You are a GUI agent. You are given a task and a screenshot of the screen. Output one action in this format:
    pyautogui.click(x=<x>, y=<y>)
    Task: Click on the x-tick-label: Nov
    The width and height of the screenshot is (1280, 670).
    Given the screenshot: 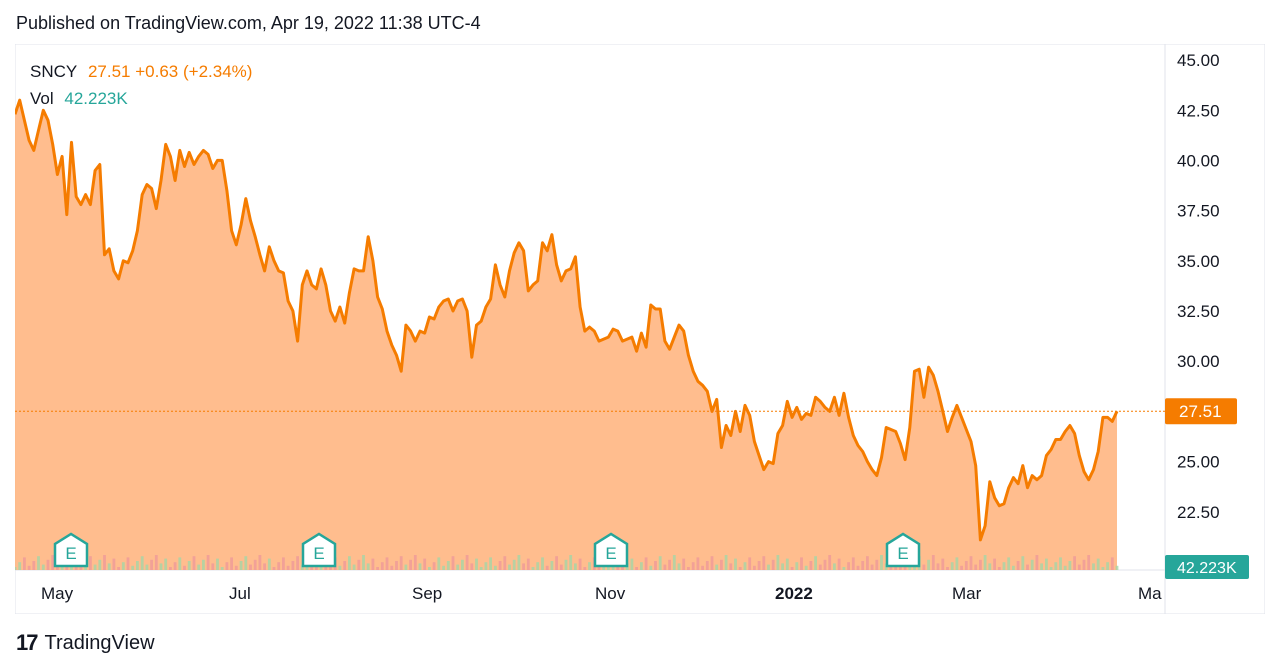 What is the action you would take?
    pyautogui.click(x=610, y=593)
    